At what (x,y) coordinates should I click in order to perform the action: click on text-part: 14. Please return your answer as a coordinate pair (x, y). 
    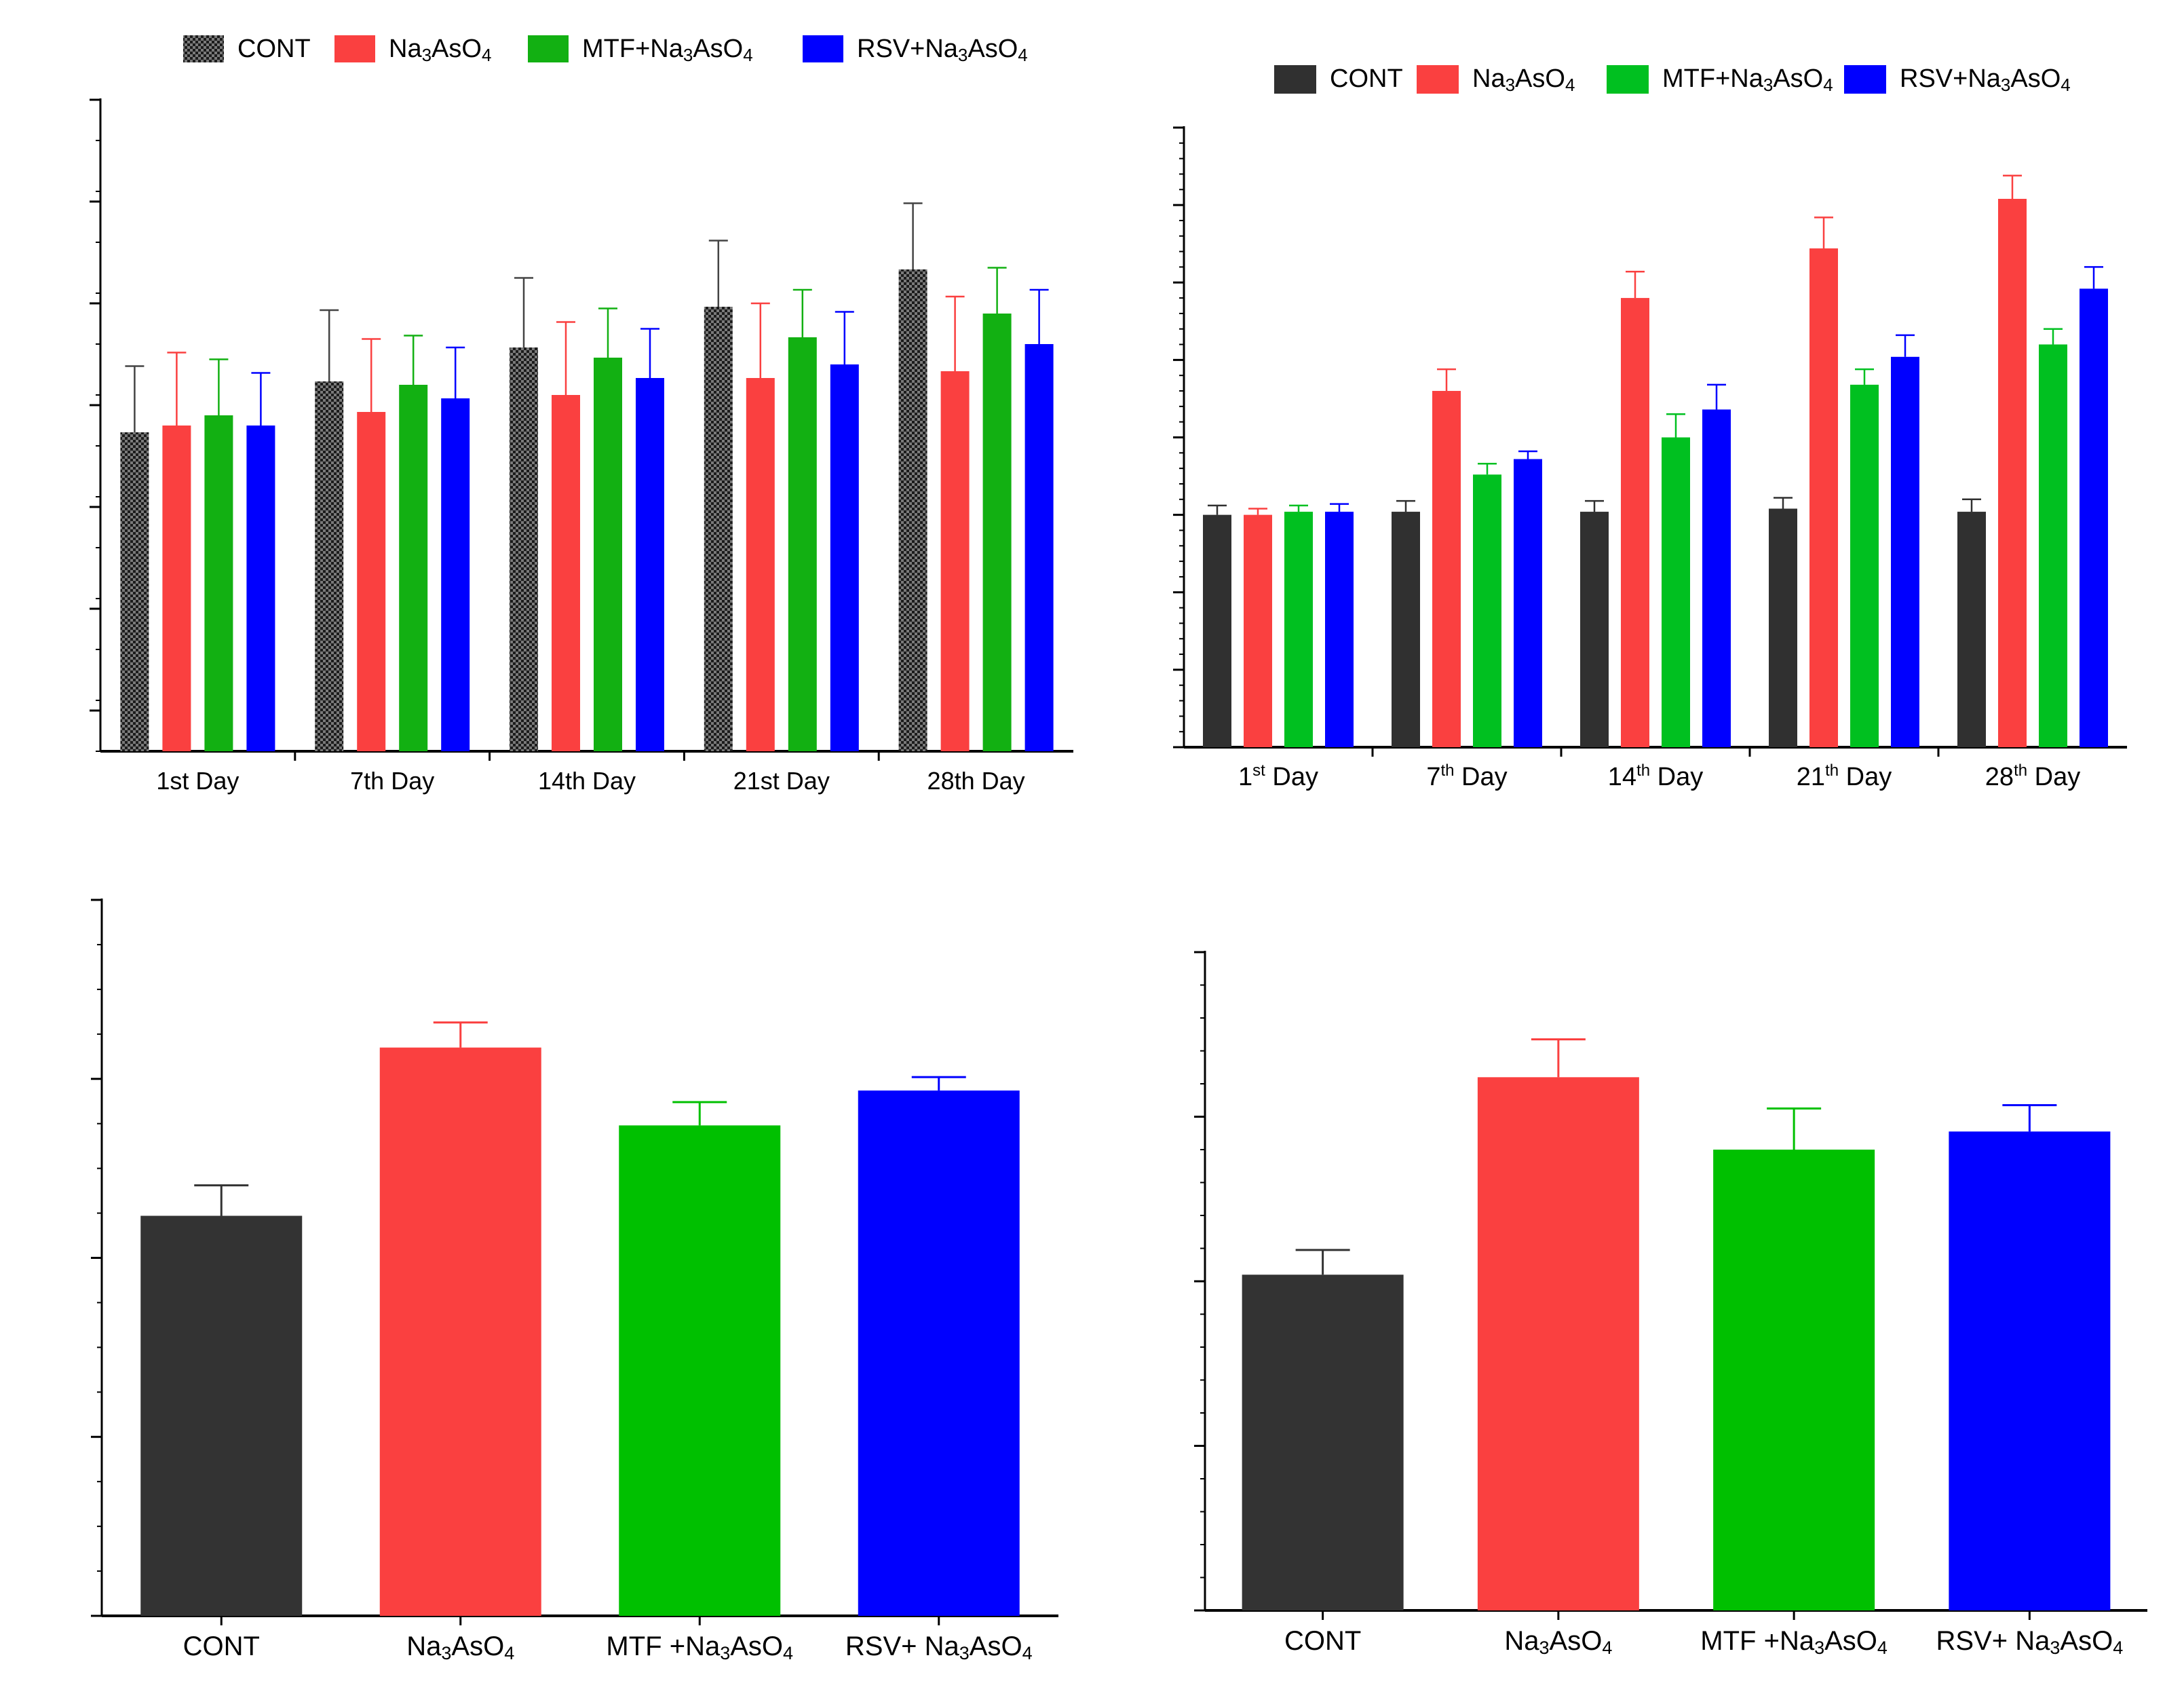
    Looking at the image, I should click on (1622, 777).